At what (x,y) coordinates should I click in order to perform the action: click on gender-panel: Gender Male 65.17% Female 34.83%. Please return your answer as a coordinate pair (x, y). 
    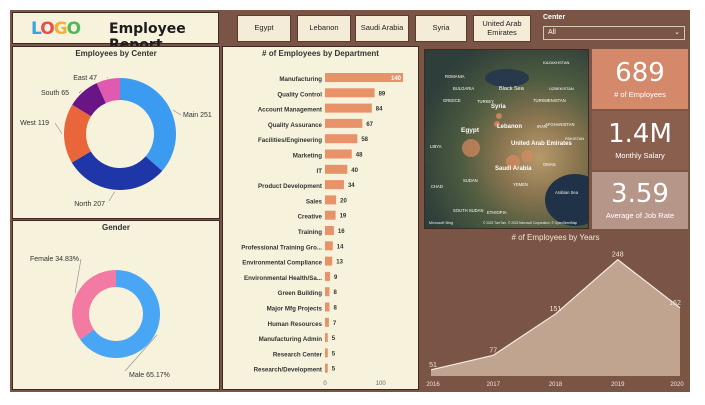
    Looking at the image, I should click on (116, 305).